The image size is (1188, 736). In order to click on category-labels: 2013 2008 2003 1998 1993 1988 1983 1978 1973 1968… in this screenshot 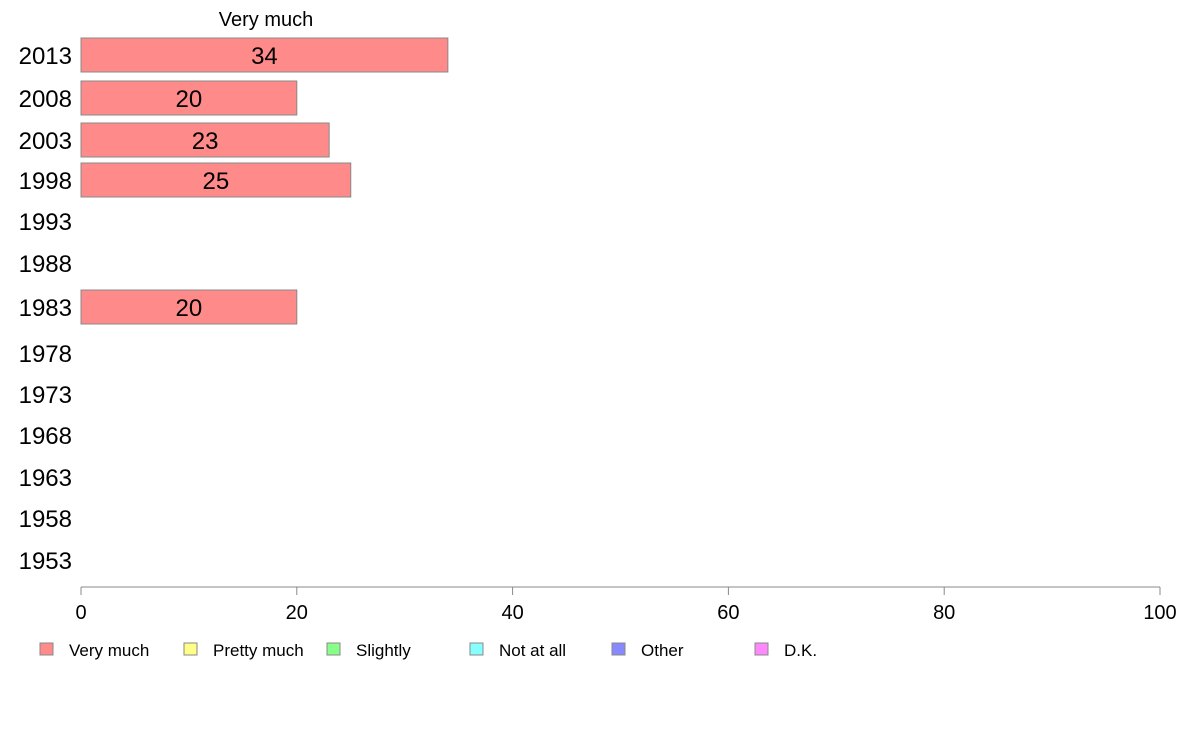, I will do `click(45, 309)`.